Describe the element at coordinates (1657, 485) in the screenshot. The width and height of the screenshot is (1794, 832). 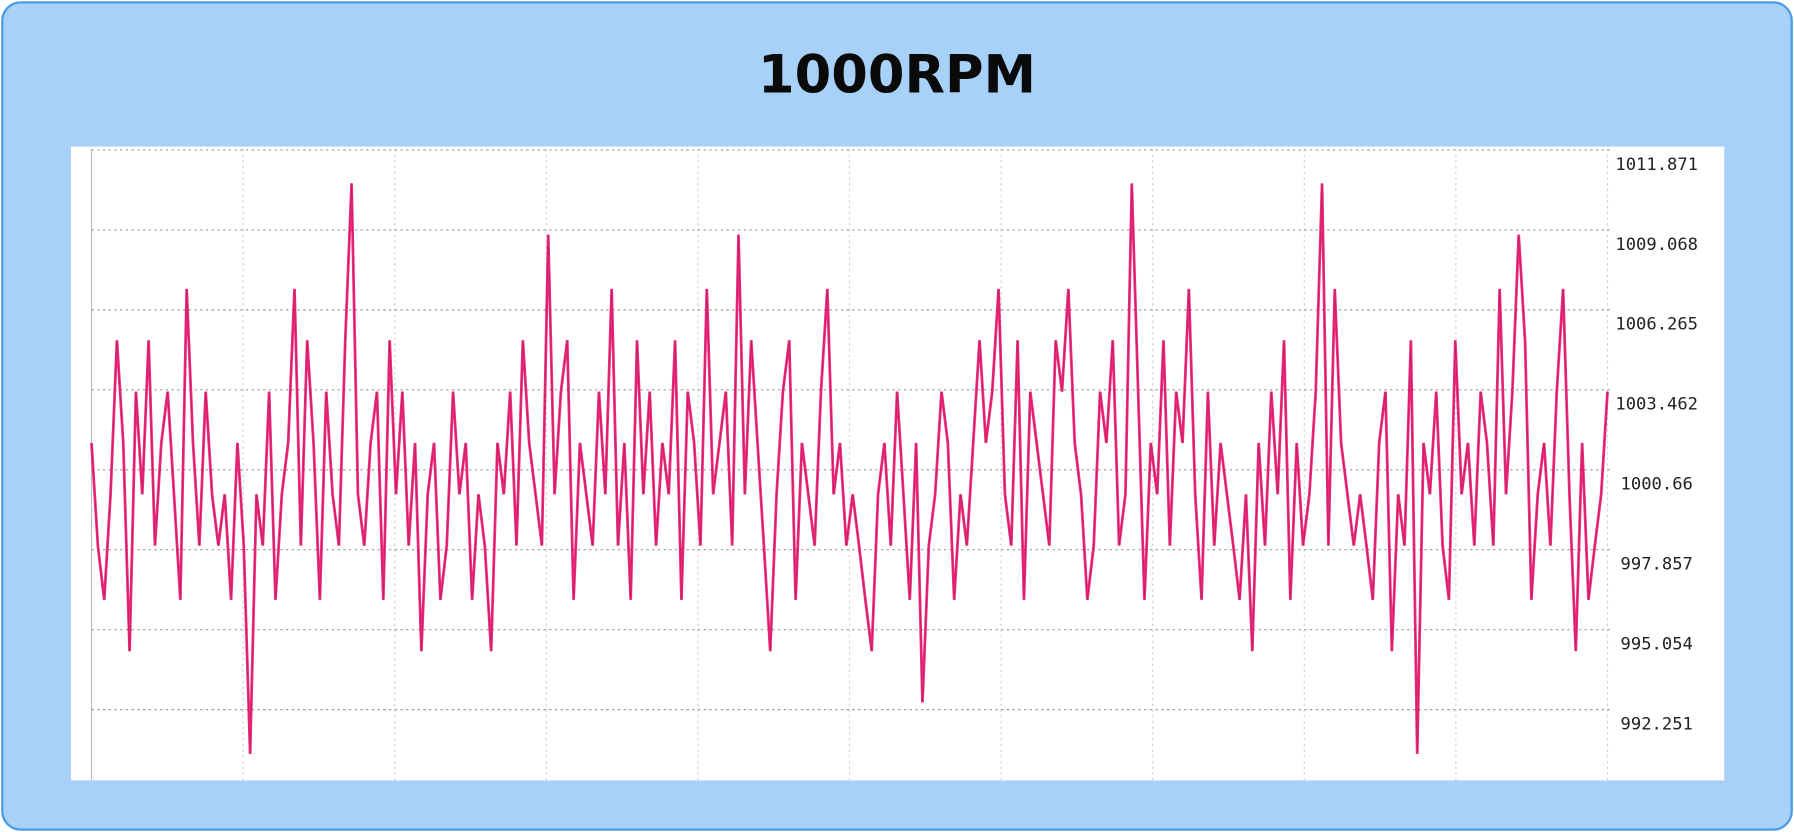
I see `y-tick-label: 1000.66` at that location.